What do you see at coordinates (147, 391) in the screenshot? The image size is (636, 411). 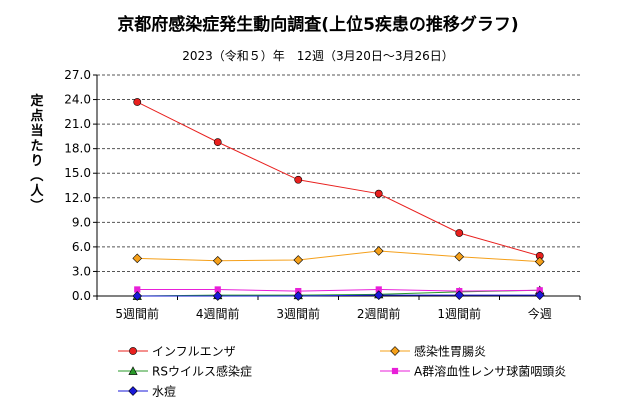 I see `legend-item: 水痘` at bounding box center [147, 391].